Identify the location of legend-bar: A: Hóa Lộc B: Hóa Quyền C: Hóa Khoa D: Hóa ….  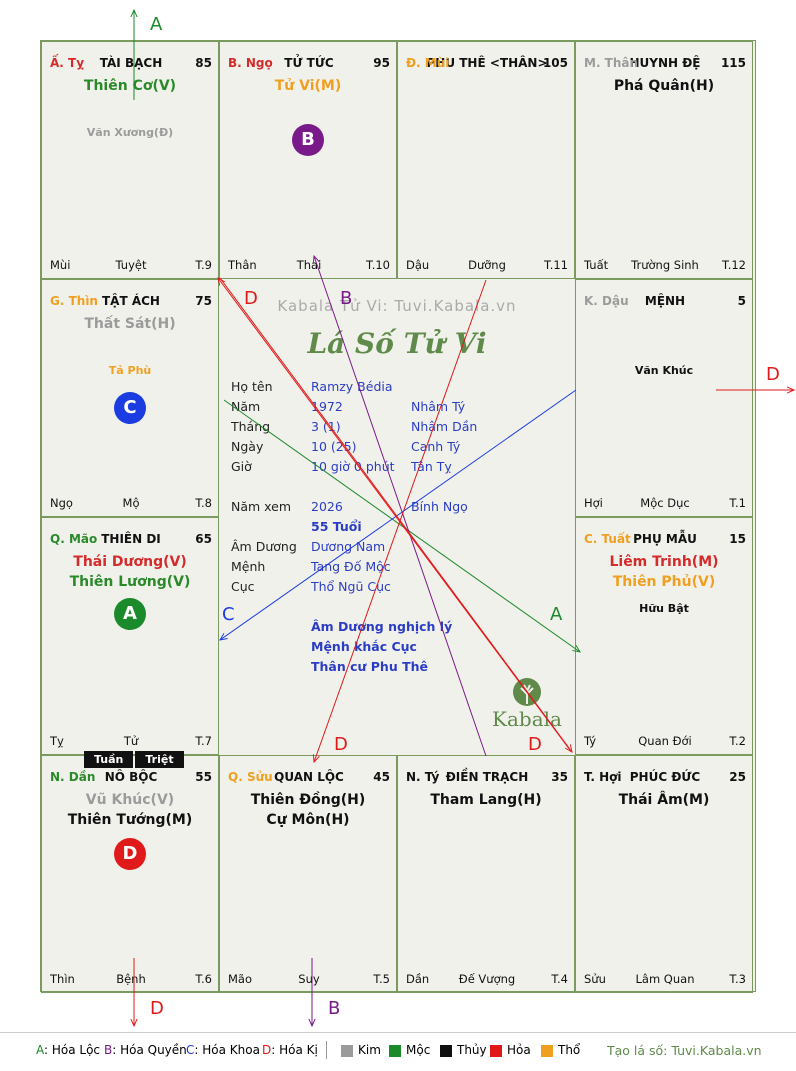
(398, 1051).